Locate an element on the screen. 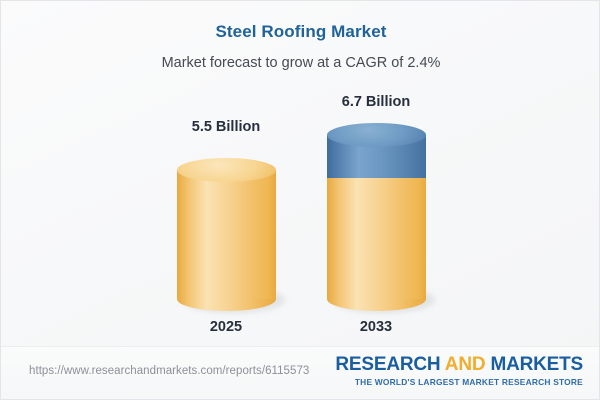 Image resolution: width=600 pixels, height=400 pixels. logo-wordmark: RESEARCH AND MARKETS is located at coordinates (459, 365).